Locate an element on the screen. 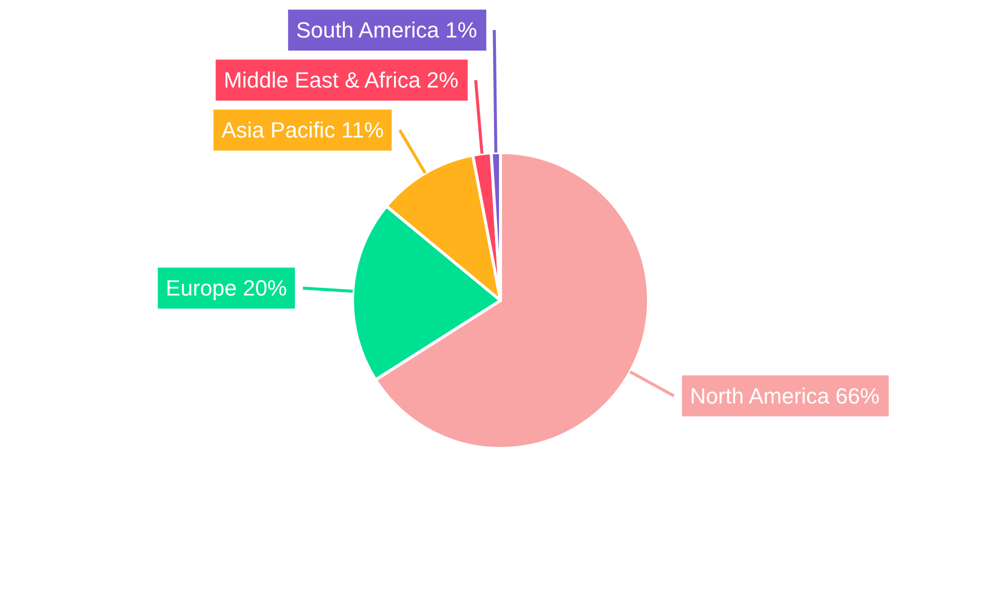 This screenshot has height=600, width=1000. slice-label: North America 66% is located at coordinates (785, 395).